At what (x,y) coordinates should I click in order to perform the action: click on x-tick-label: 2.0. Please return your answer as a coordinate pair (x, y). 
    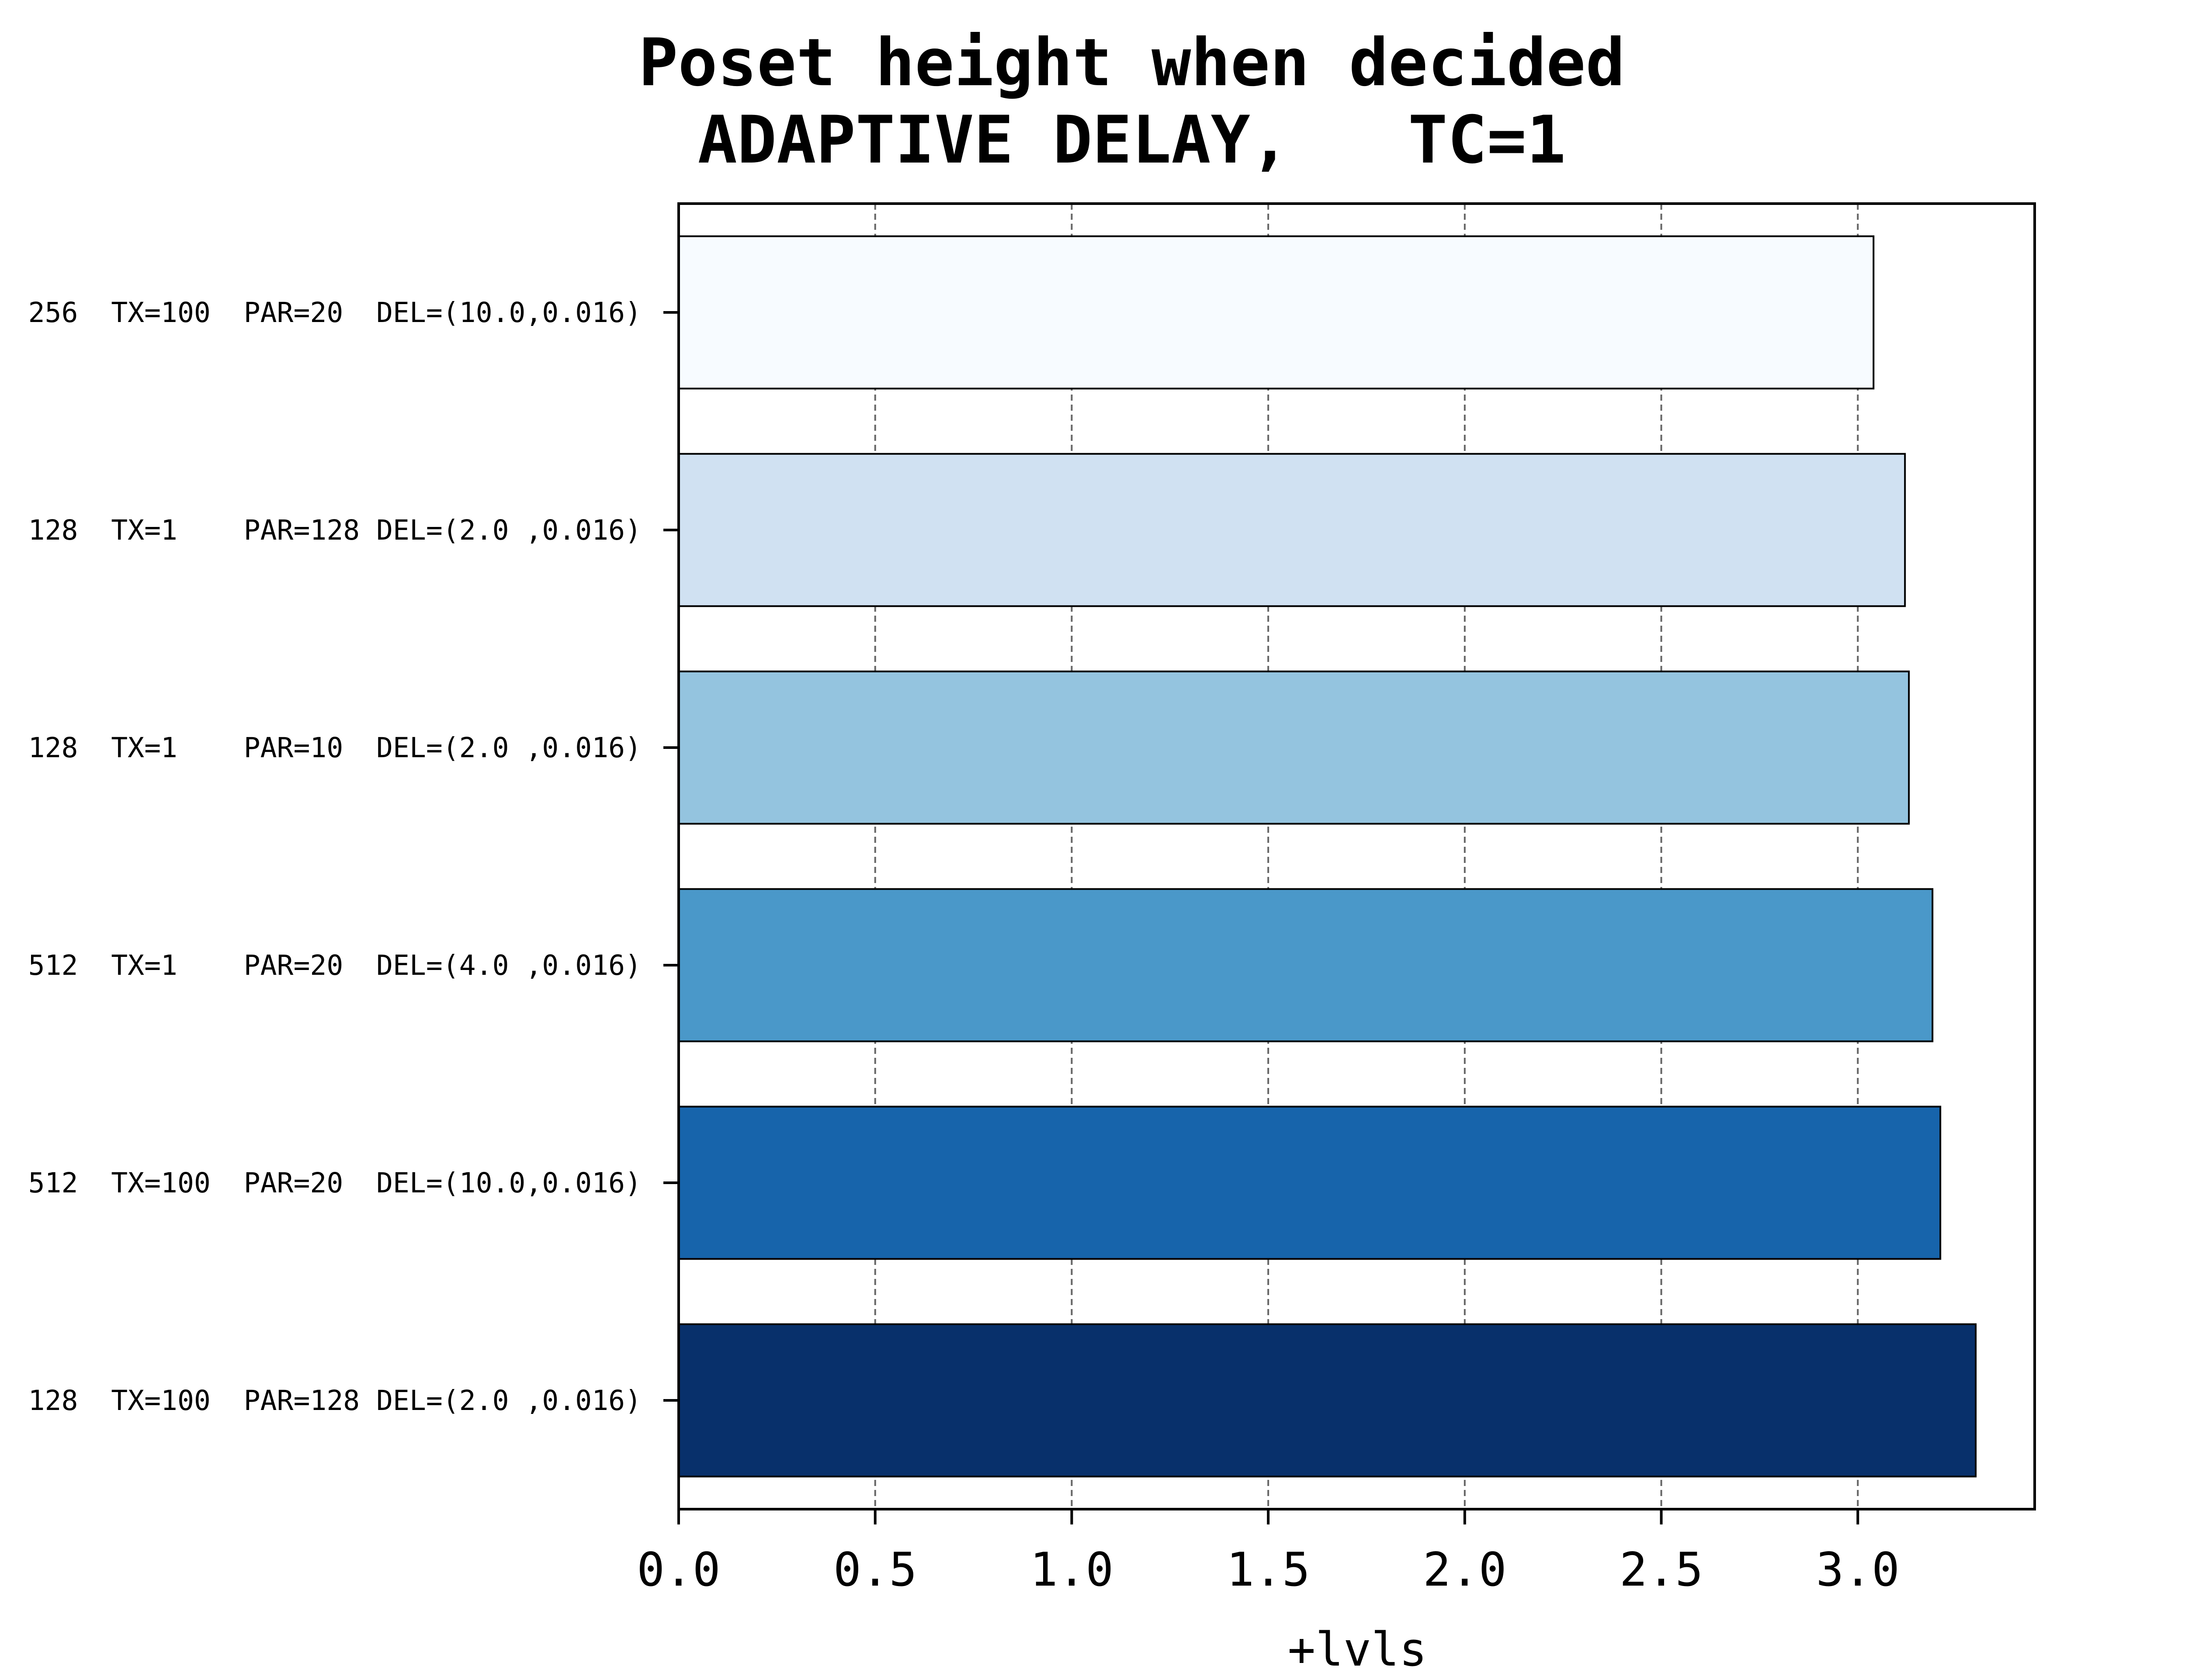
    Looking at the image, I should click on (1465, 1570).